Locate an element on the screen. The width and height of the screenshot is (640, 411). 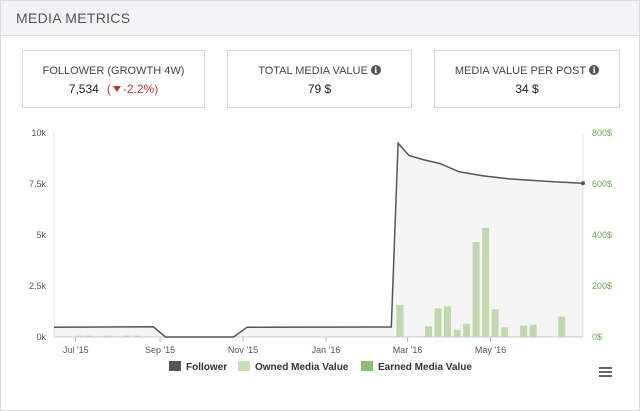
panel-header: MEDIA METRICS is located at coordinates (320, 18).